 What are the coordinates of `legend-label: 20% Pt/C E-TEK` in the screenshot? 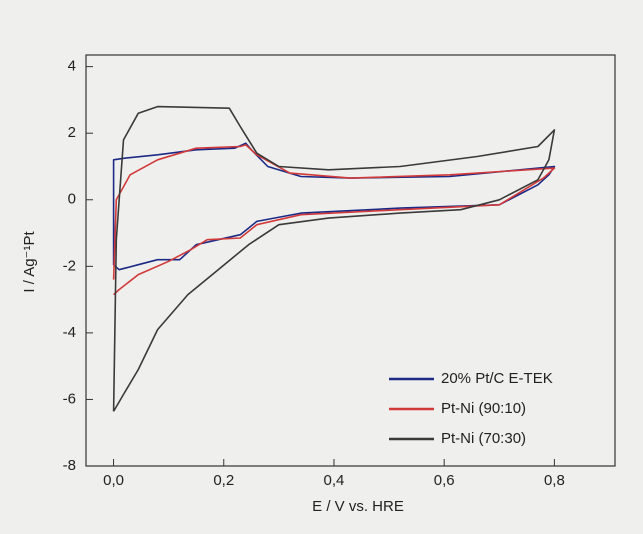 It's located at (497, 378).